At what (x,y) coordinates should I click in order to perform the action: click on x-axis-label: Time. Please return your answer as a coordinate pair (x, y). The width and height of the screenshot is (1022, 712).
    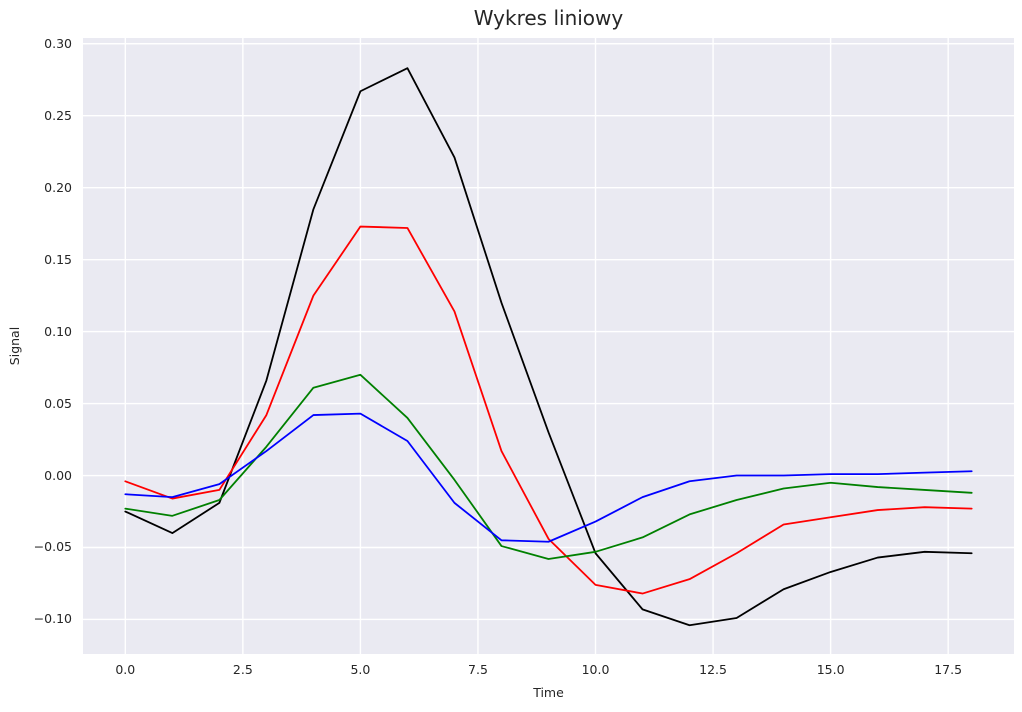
    Looking at the image, I should click on (548, 692).